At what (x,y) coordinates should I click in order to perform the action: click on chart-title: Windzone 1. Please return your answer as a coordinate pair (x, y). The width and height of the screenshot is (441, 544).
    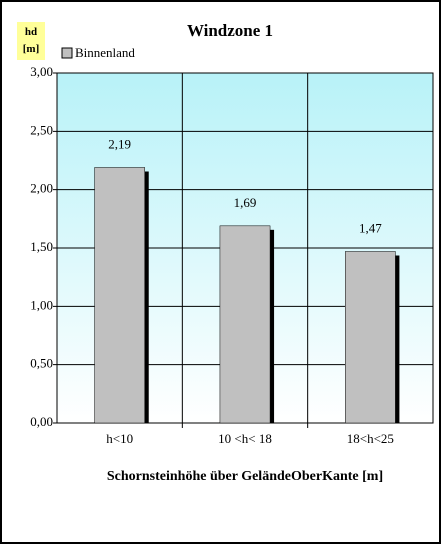
    Looking at the image, I should click on (230, 30).